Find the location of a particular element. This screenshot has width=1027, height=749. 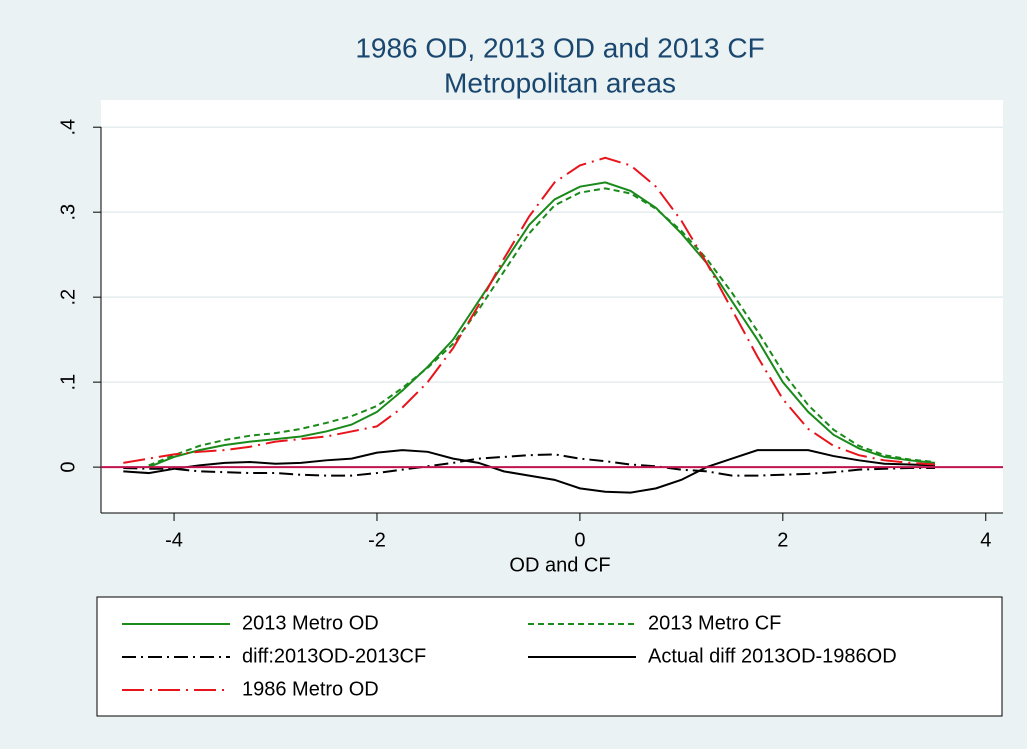

chart-subtitle: Metropolitan areas is located at coordinates (560, 82).